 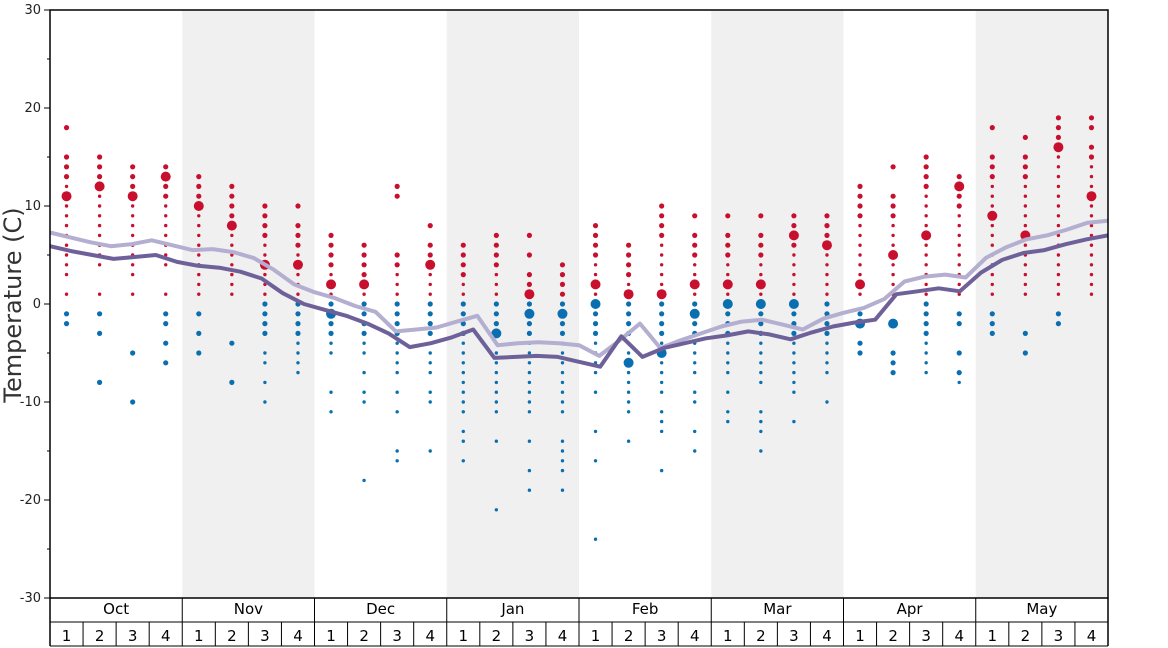 What do you see at coordinates (512, 609) in the screenshot?
I see `month-label: Jan` at bounding box center [512, 609].